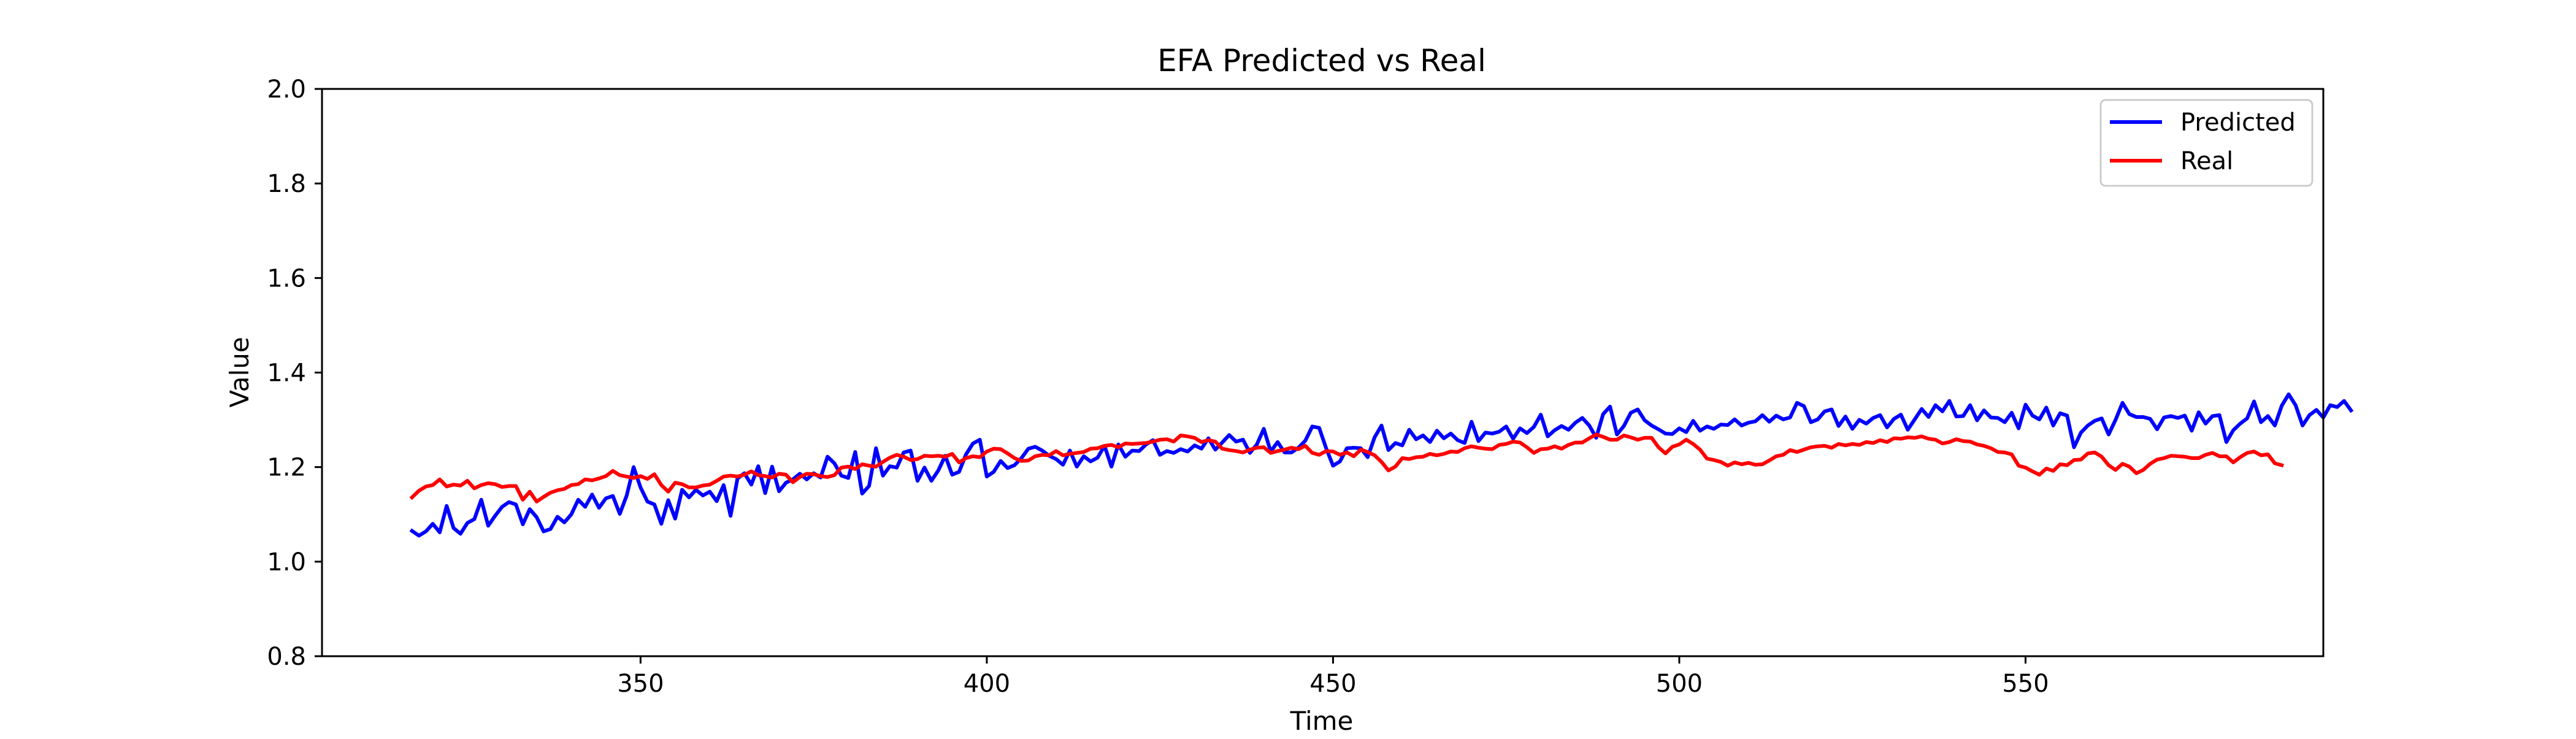 The image size is (2576, 739). Describe the element at coordinates (1321, 61) in the screenshot. I see `chart-title: EFA Predicted vs Real` at that location.